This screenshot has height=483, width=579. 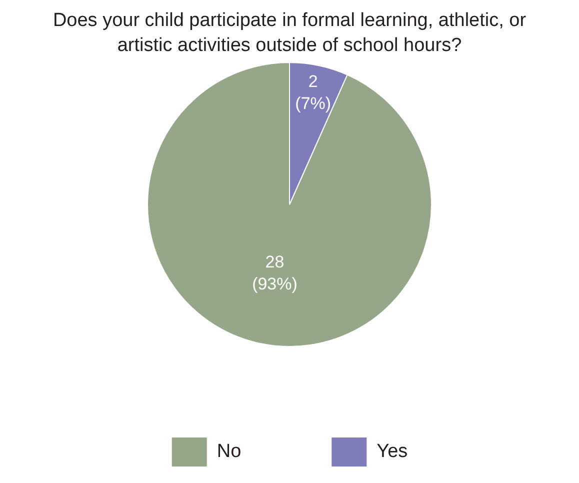 What do you see at coordinates (392, 451) in the screenshot?
I see `legend-label: Yes` at bounding box center [392, 451].